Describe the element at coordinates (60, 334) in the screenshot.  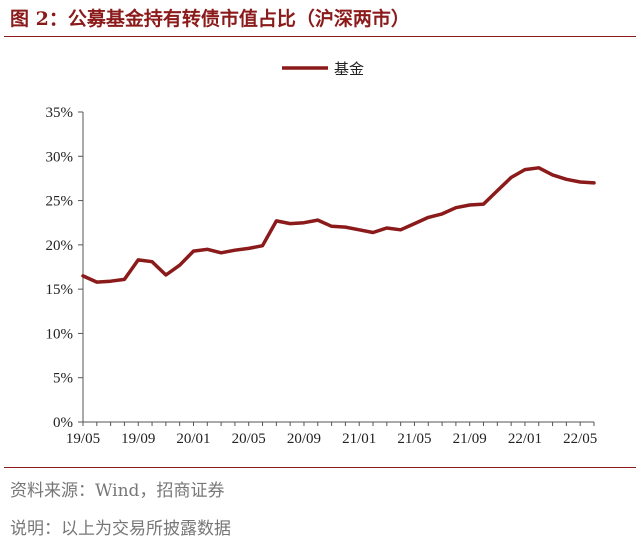
I see `y-tick-label: 10%` at that location.